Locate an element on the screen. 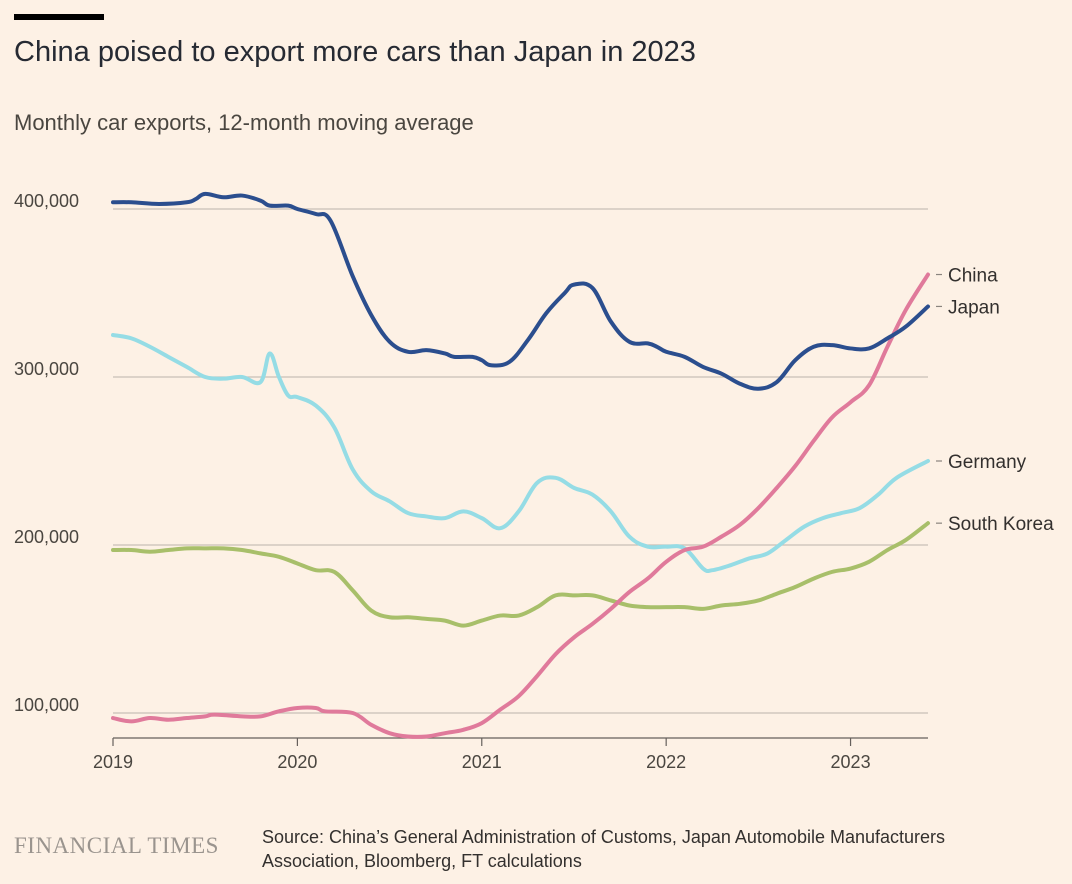 The height and width of the screenshot is (884, 1072). series-labels: Germany South Korea China Japan is located at coordinates (995, 400).